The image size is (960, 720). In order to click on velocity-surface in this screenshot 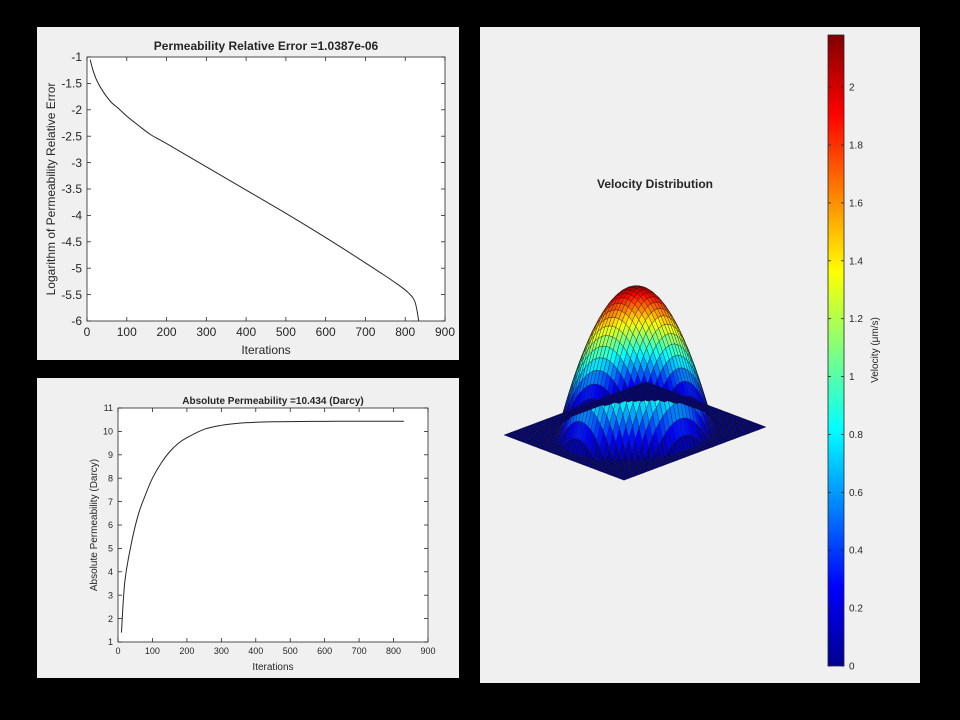, I will do `click(635, 383)`.